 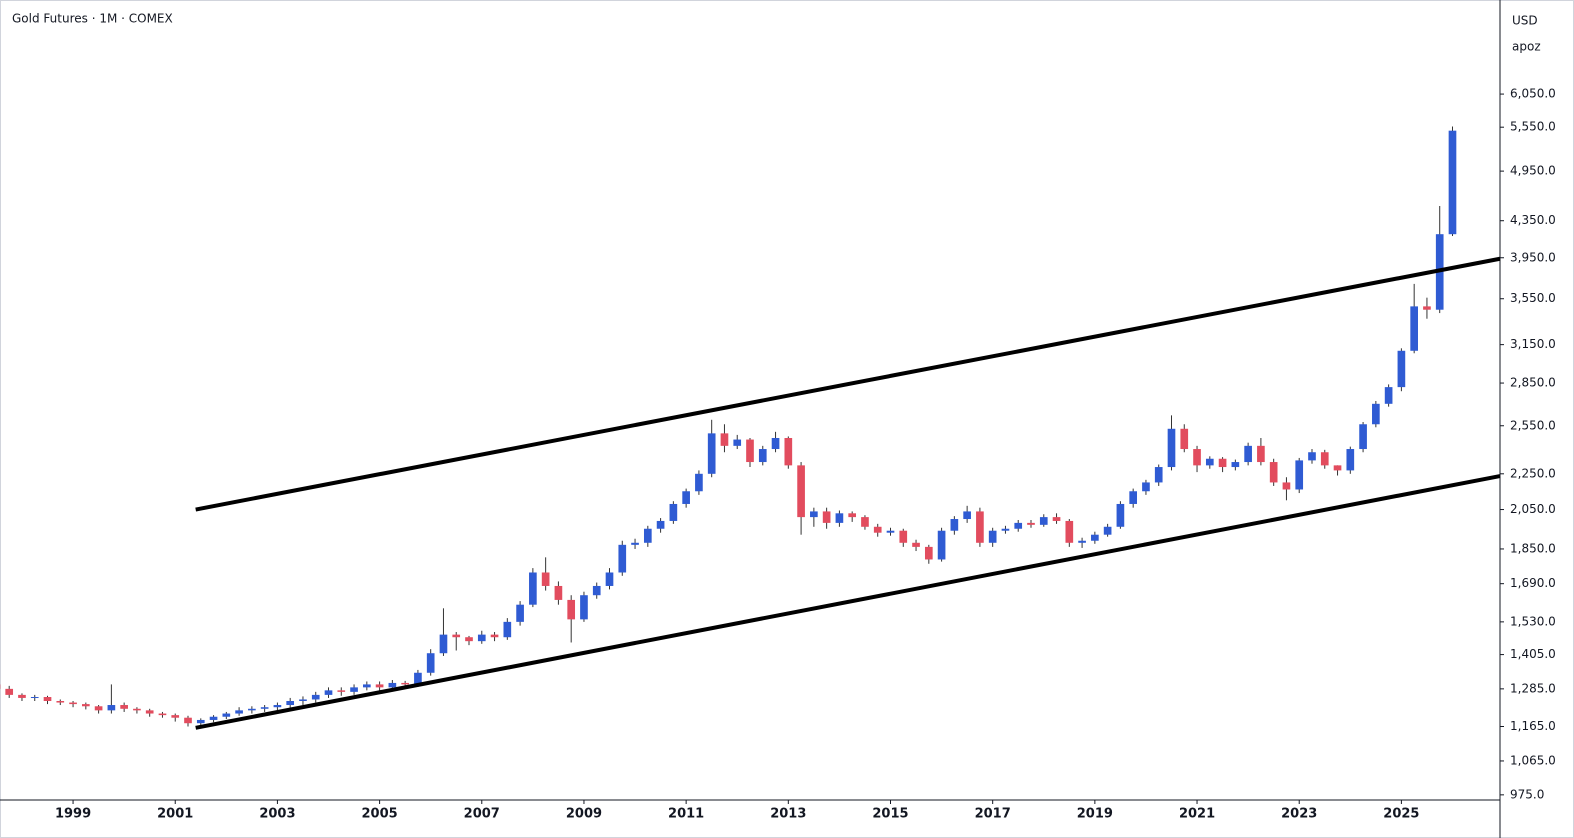 What do you see at coordinates (686, 814) in the screenshot?
I see `x-tick-label: 2011` at bounding box center [686, 814].